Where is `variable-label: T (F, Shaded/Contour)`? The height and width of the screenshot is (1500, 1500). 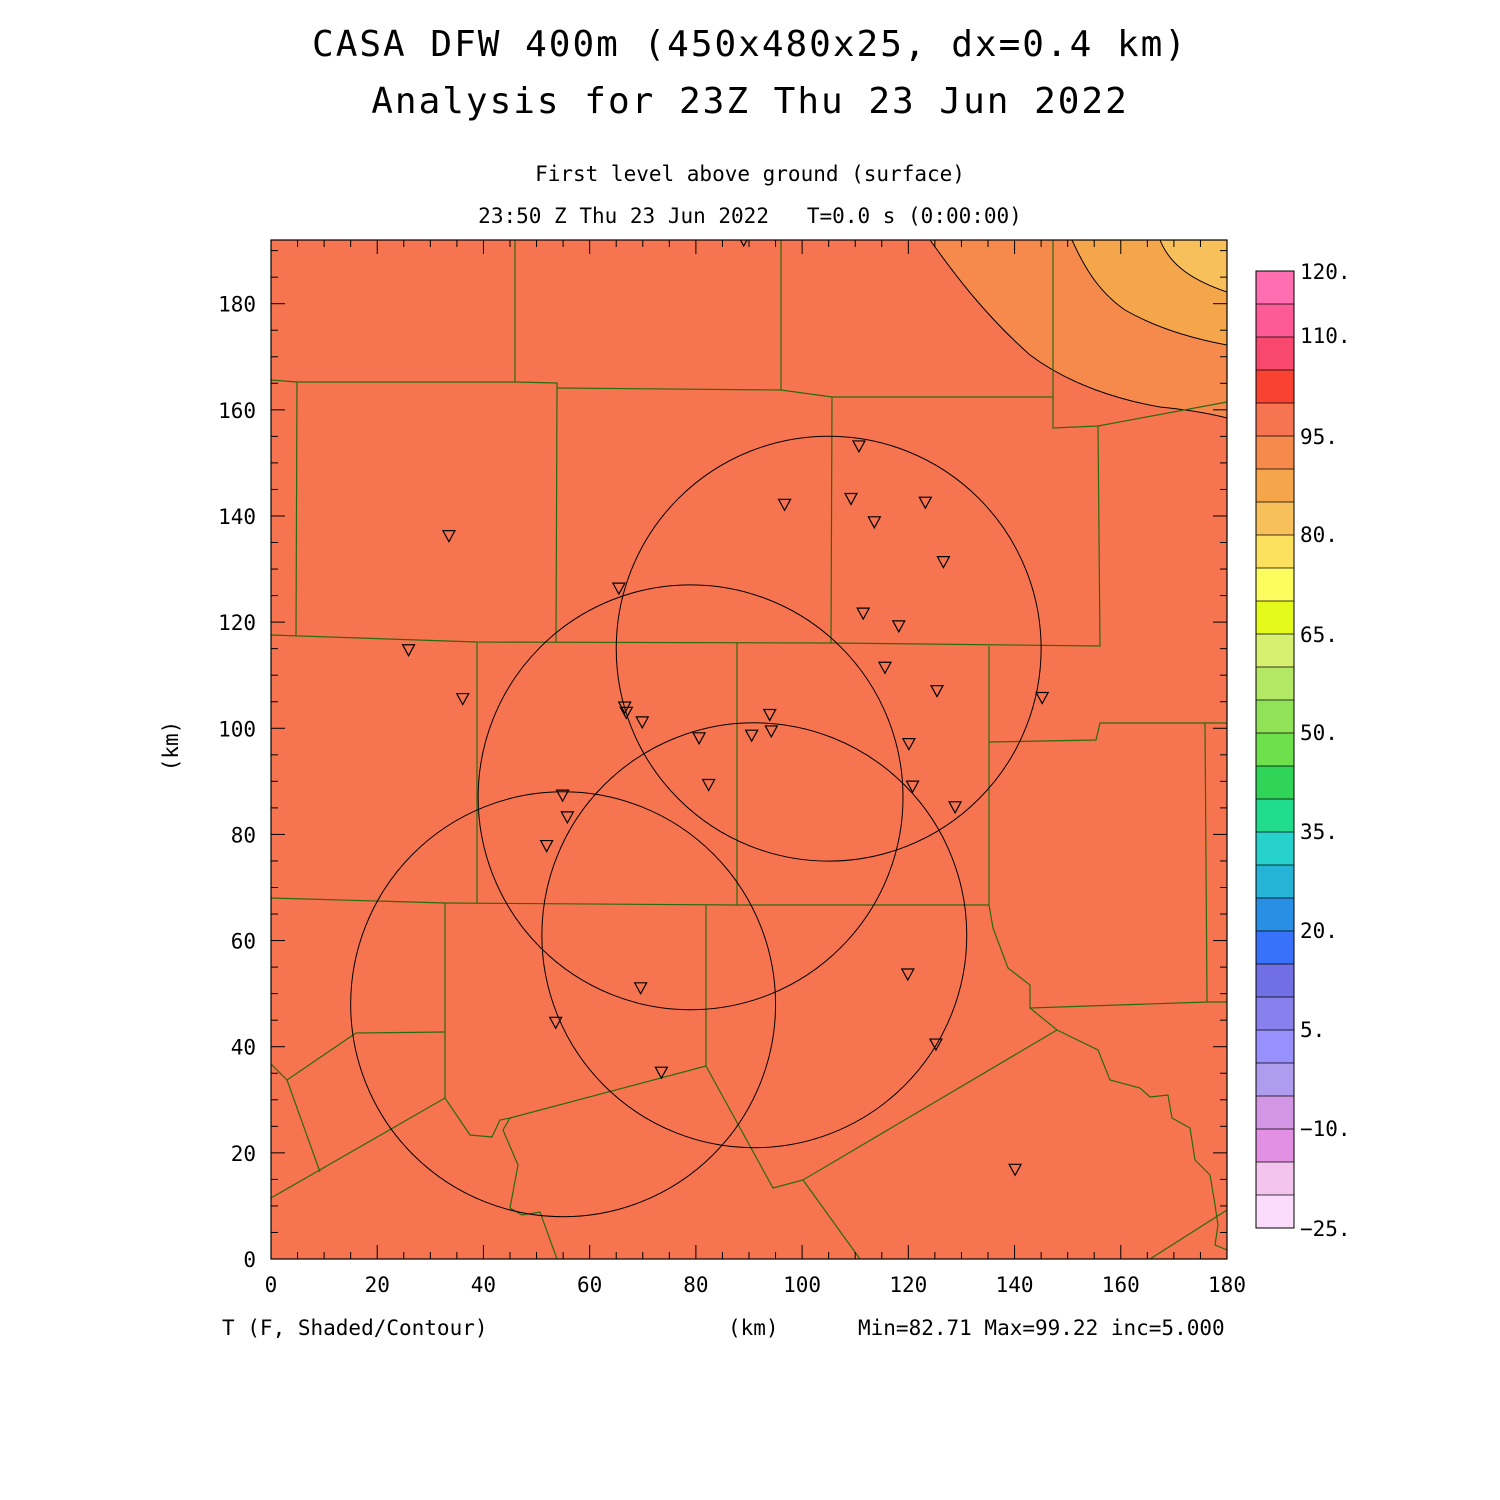 variable-label: T (F, Shaded/Contour) is located at coordinates (355, 1328).